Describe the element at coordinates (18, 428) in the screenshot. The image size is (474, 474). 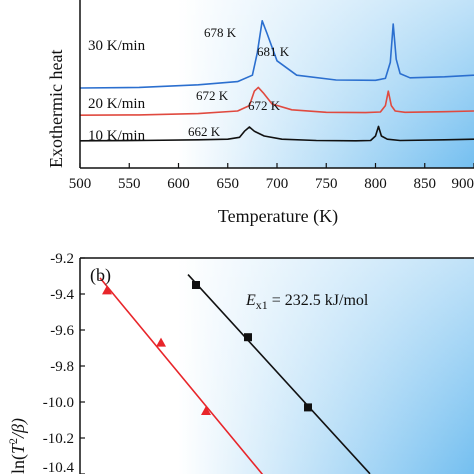
I see `ylabel-beta: /β)` at that location.